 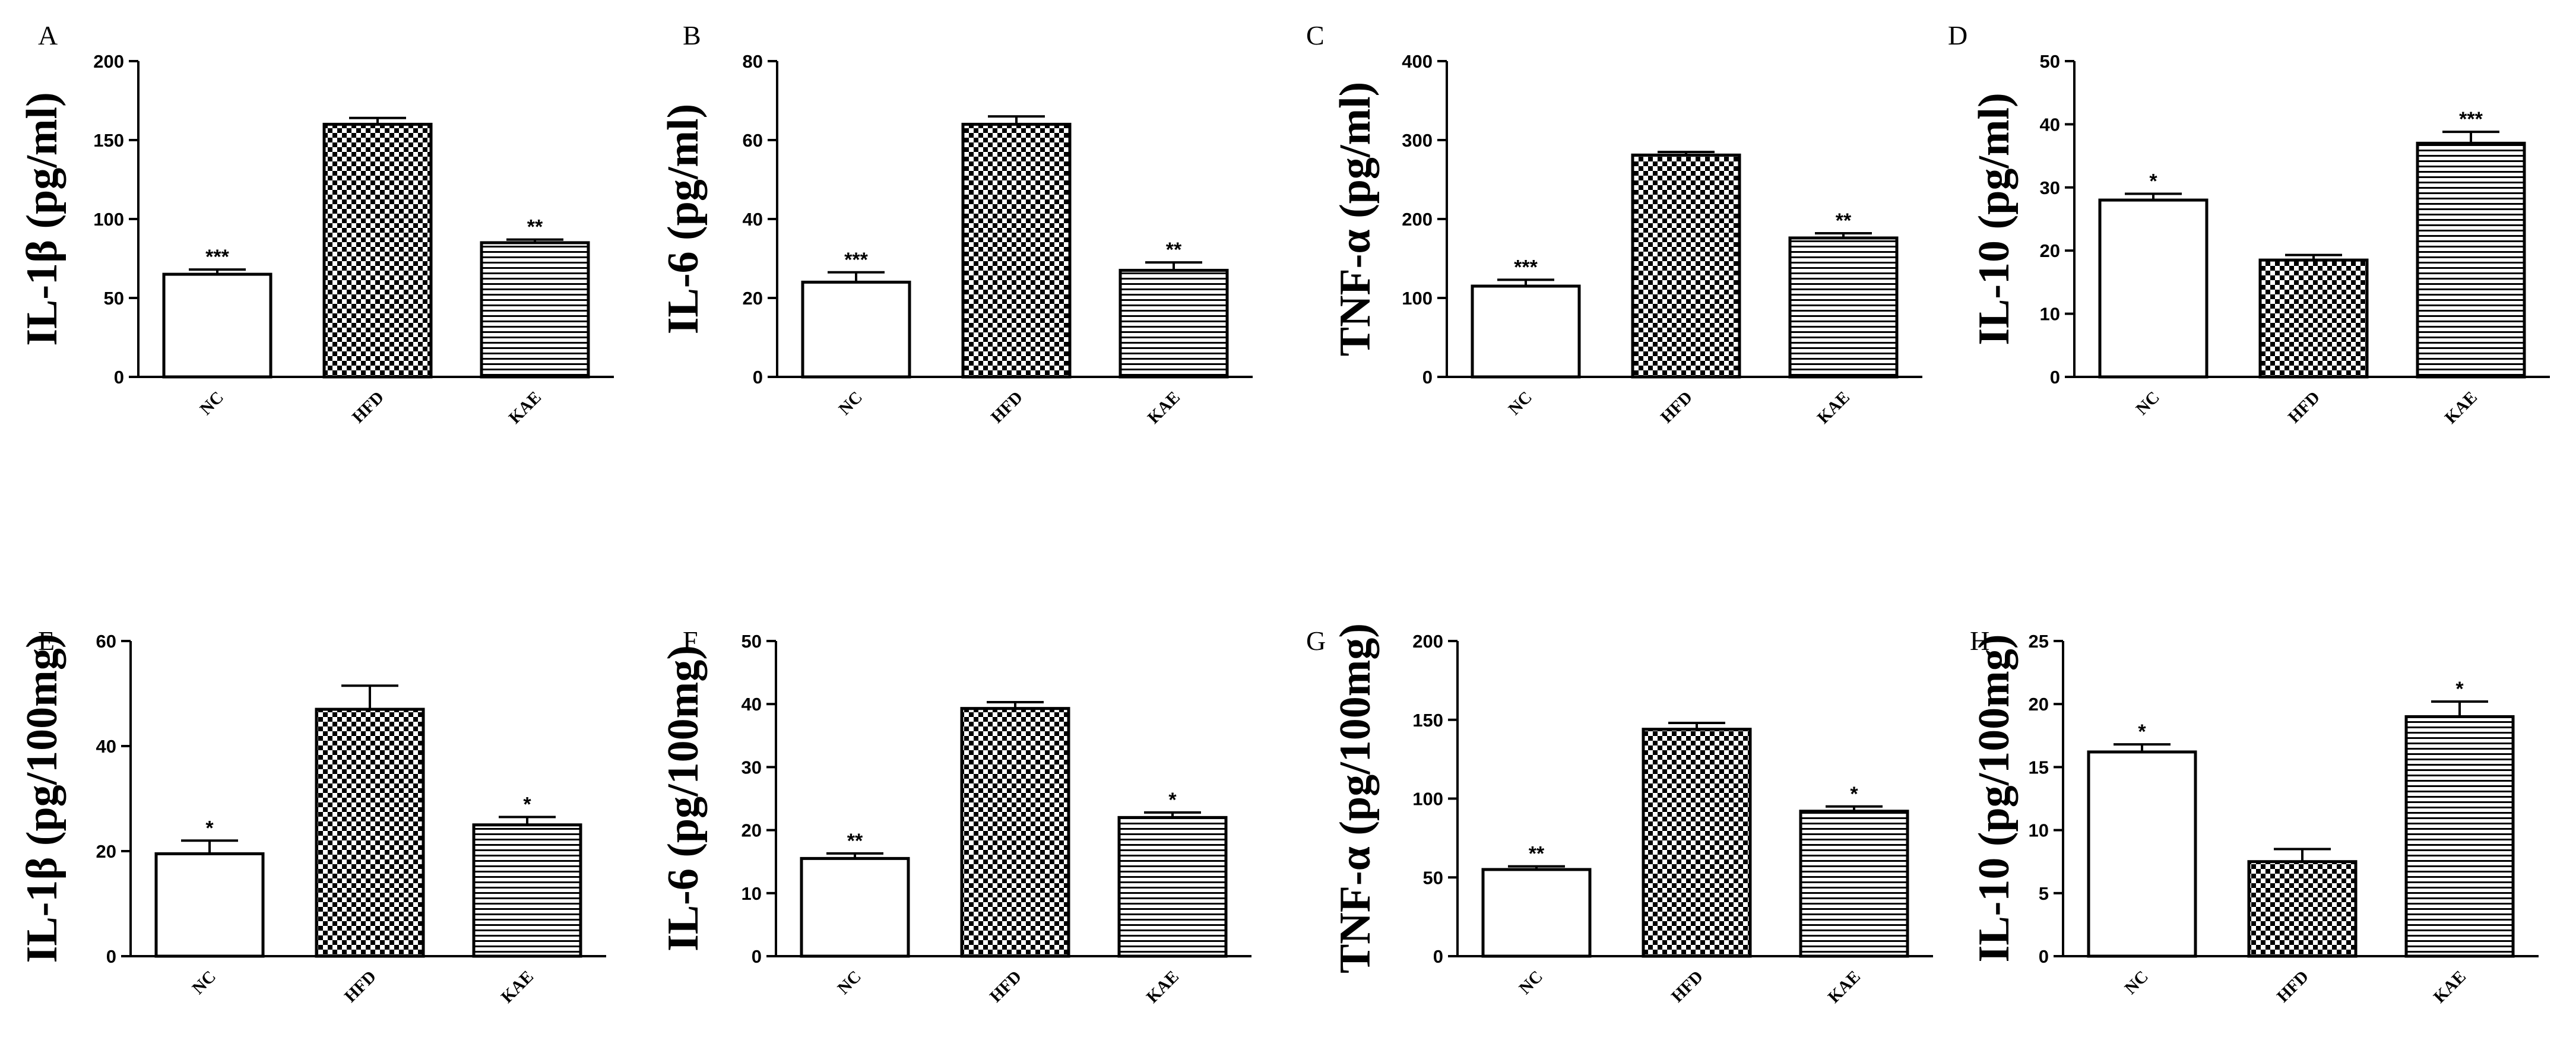 What do you see at coordinates (1355, 798) in the screenshot?
I see `y-axis-label: TNF-α (pg/100mg)` at bounding box center [1355, 798].